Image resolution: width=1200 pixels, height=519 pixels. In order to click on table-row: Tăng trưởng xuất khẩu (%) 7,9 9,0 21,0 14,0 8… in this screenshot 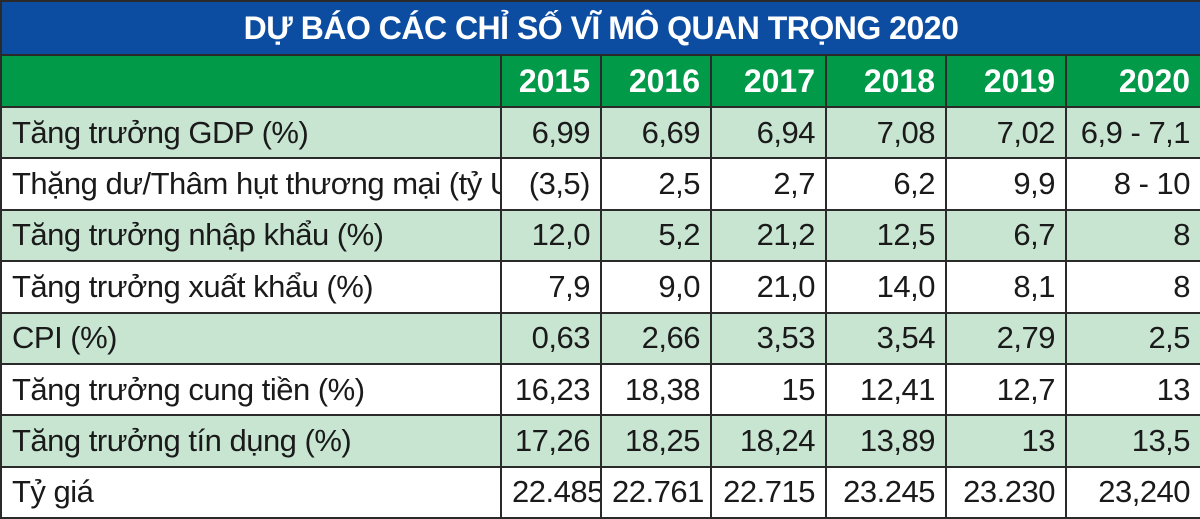, I will do `click(600, 287)`.